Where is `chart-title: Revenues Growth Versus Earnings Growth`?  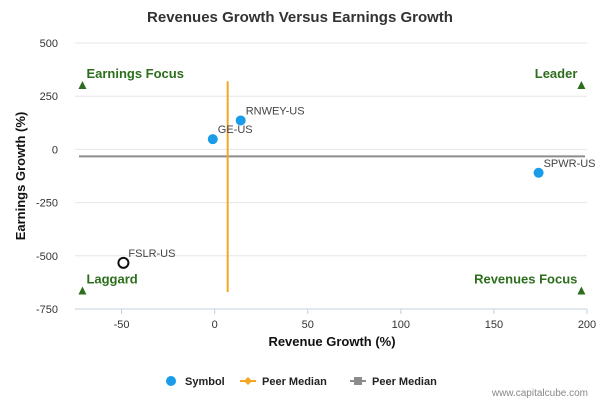
chart-title: Revenues Growth Versus Earnings Growth is located at coordinates (300, 17).